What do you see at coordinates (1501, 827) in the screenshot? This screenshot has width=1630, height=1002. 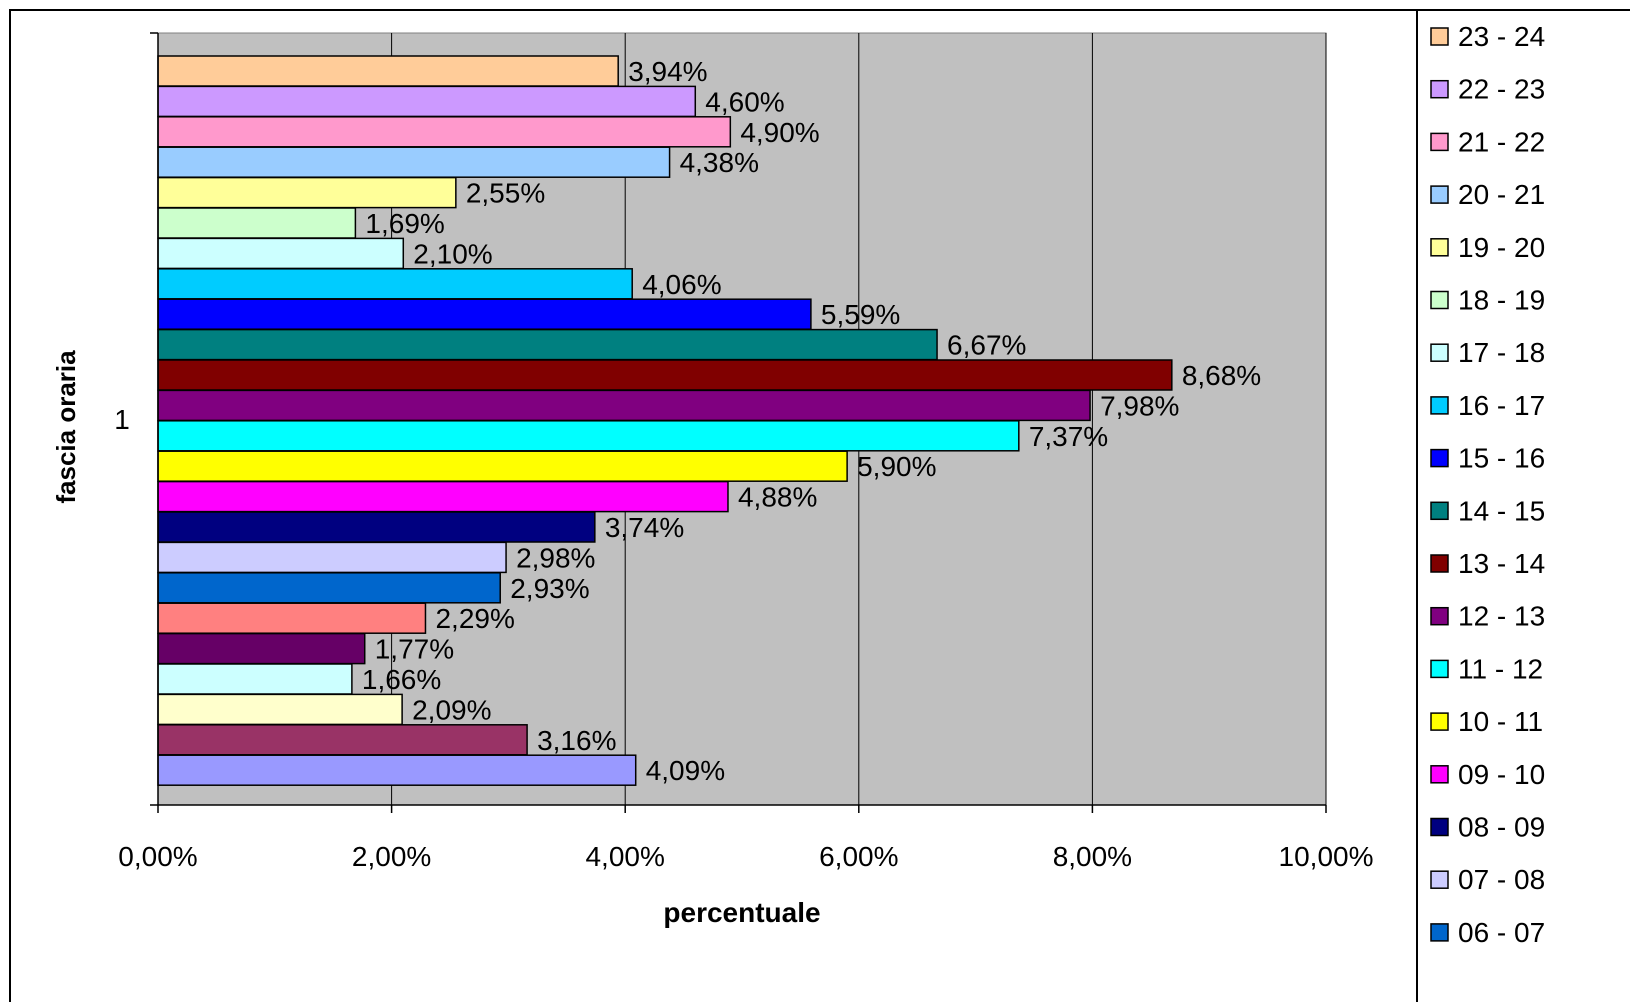 I see `legend-entry: 08 - 09` at bounding box center [1501, 827].